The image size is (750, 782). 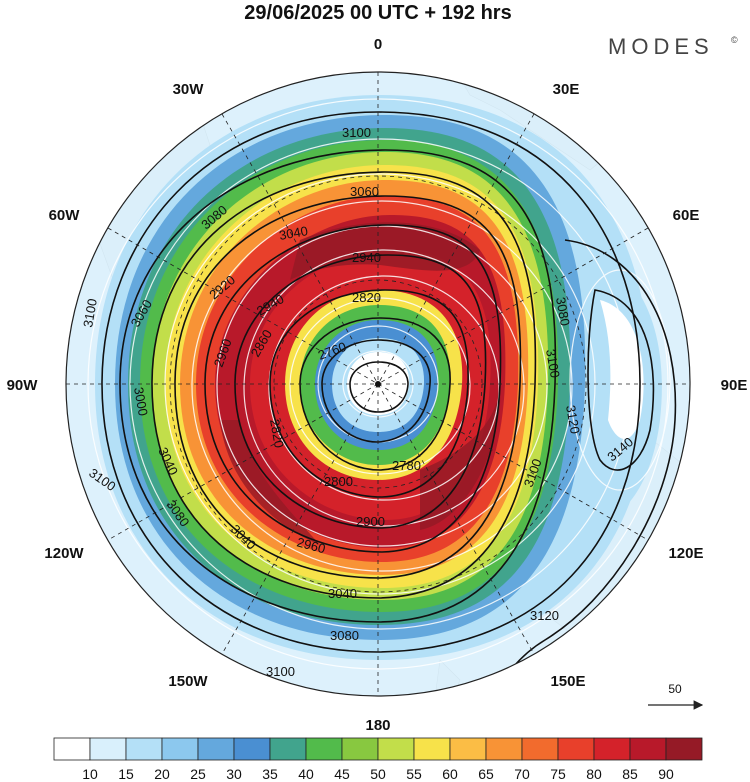 I want to click on colorbar-tick-label: 35, so click(x=270, y=774).